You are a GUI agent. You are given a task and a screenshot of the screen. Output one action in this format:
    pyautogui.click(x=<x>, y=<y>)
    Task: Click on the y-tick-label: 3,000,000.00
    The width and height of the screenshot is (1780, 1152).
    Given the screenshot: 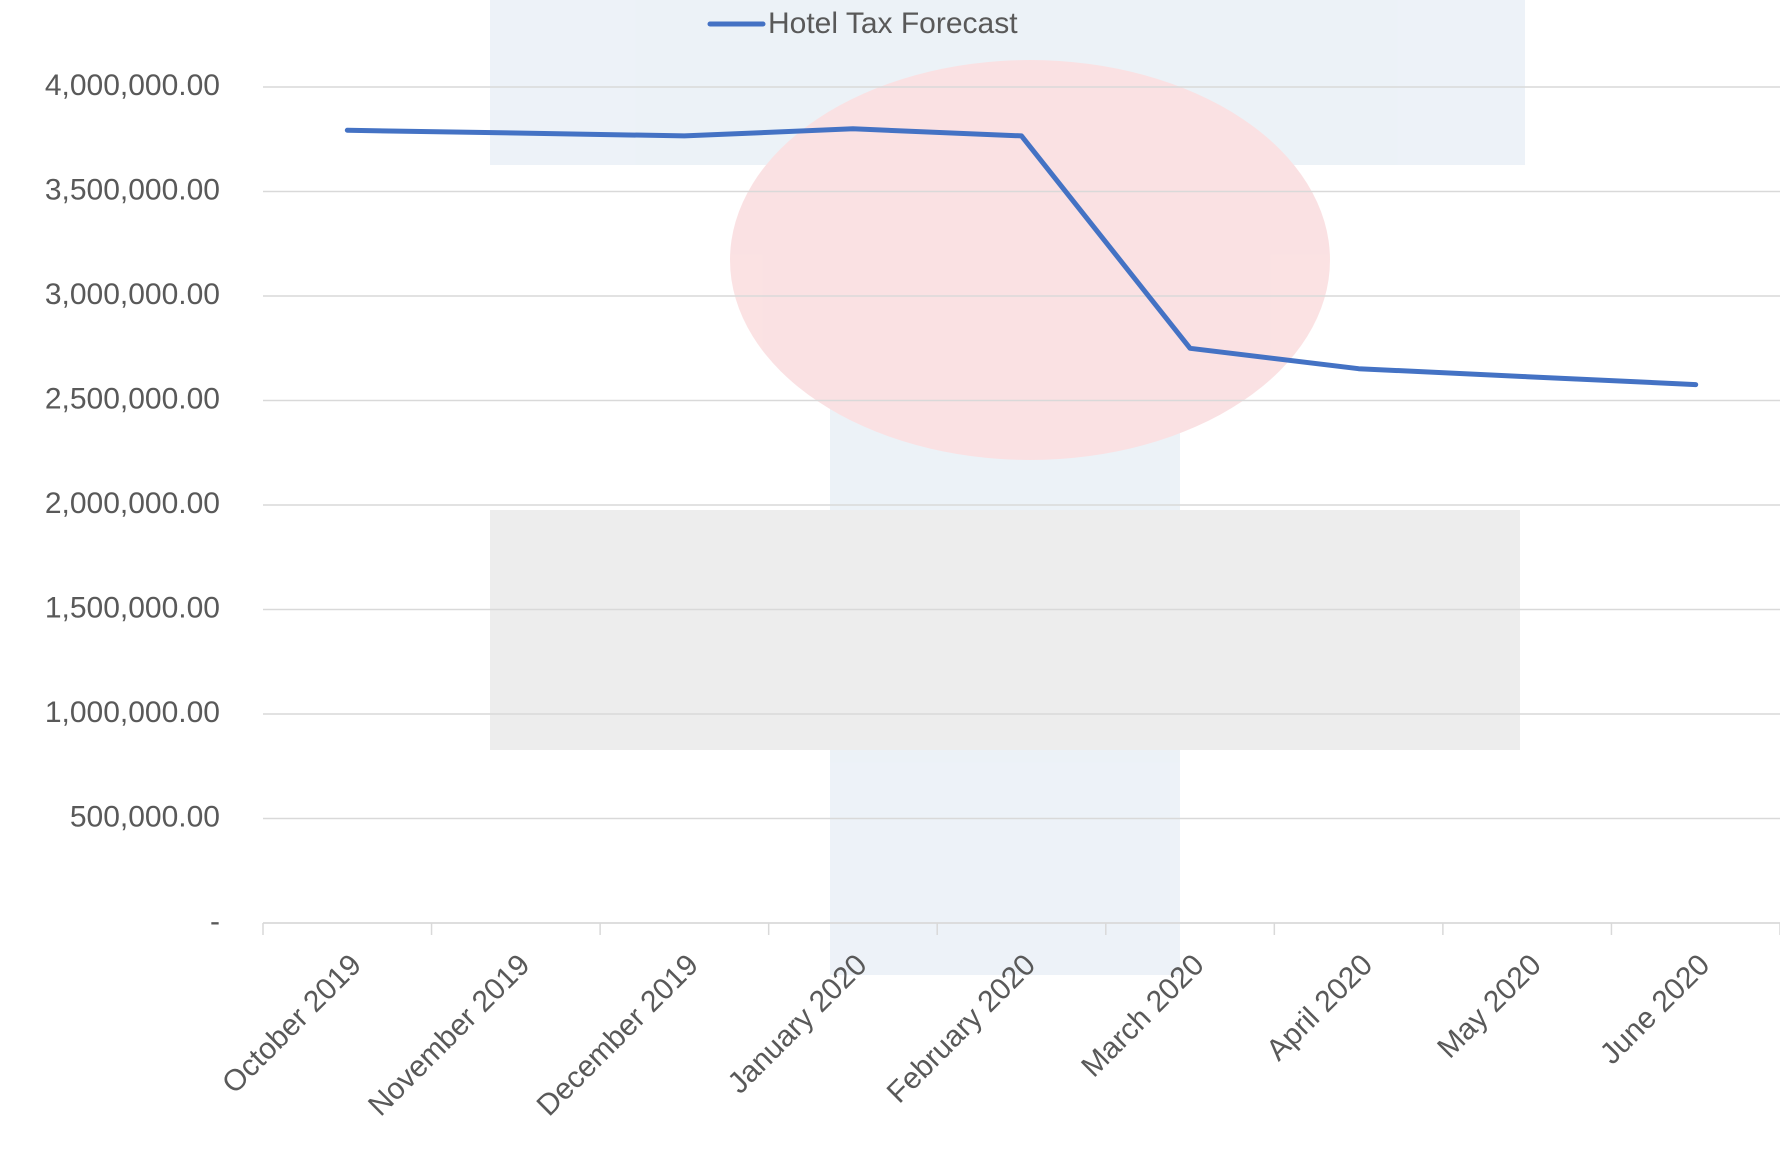 What is the action you would take?
    pyautogui.click(x=132, y=294)
    